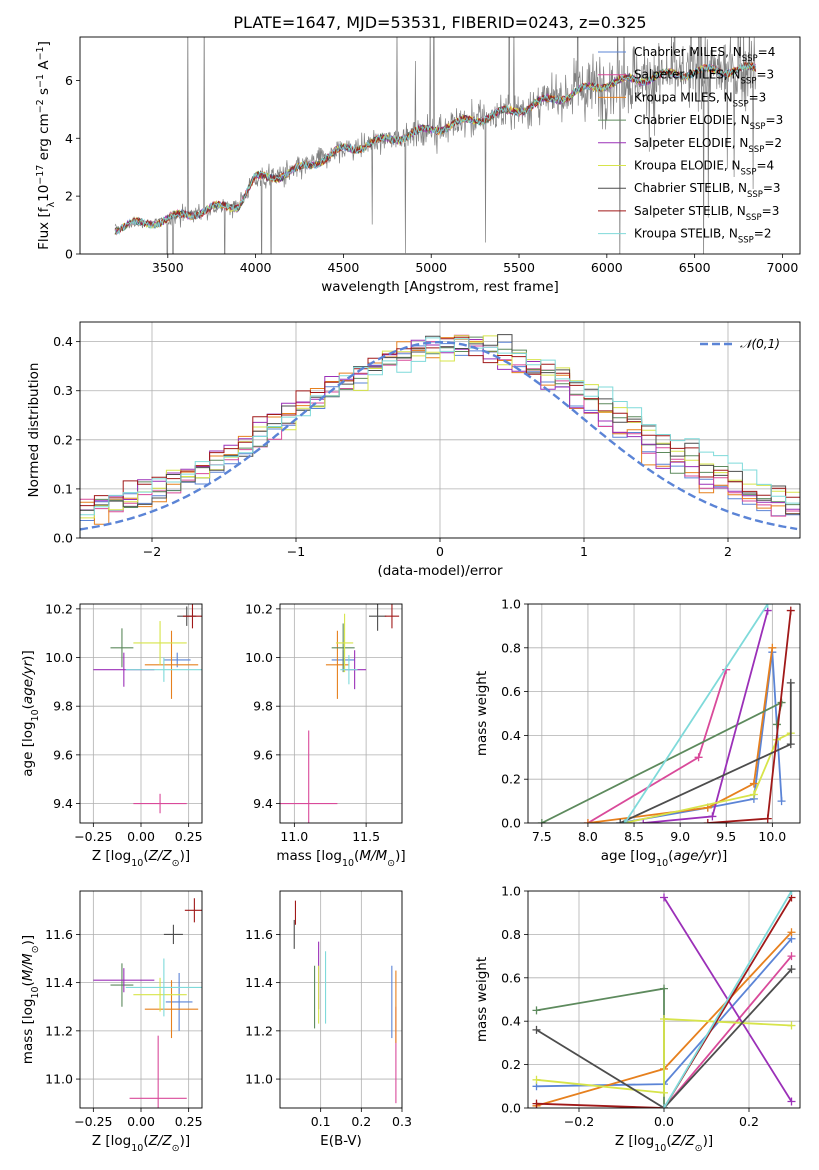 Image resolution: width=819 pixels, height=1170 pixels. What do you see at coordinates (749, 716) in the screenshot?
I see `weight-line-salp_stelib` at bounding box center [749, 716].